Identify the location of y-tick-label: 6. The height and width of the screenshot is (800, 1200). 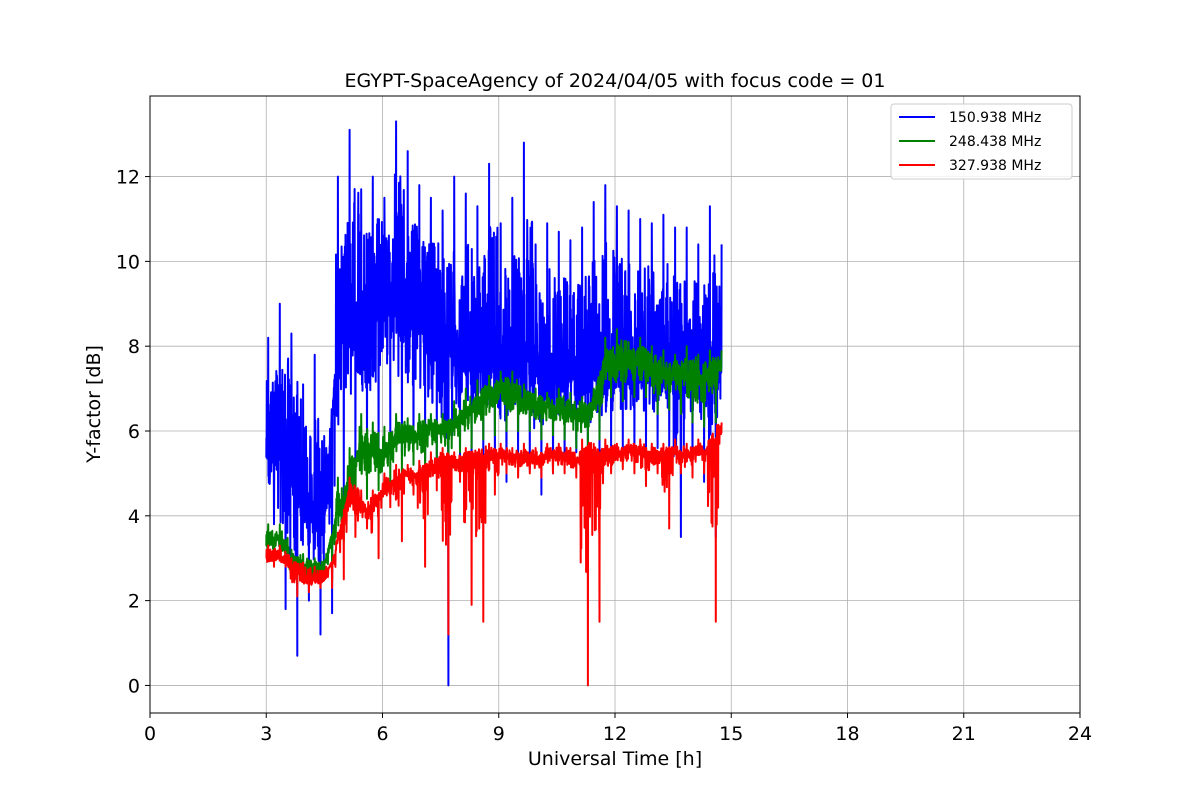
(134, 432).